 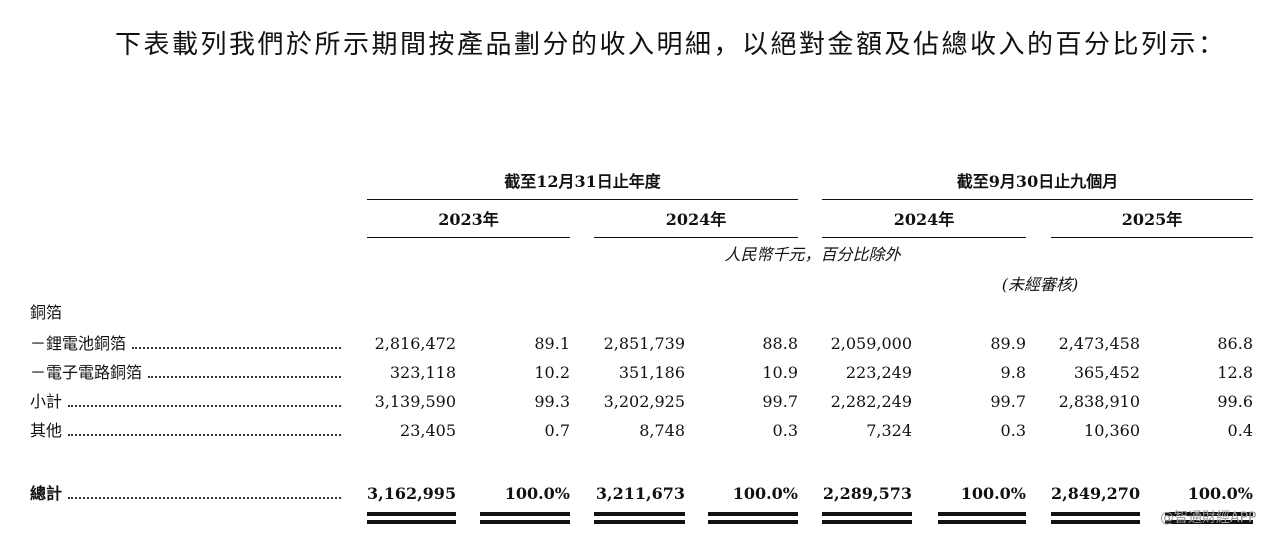 I want to click on cell: 2,059,000, so click(x=871, y=343).